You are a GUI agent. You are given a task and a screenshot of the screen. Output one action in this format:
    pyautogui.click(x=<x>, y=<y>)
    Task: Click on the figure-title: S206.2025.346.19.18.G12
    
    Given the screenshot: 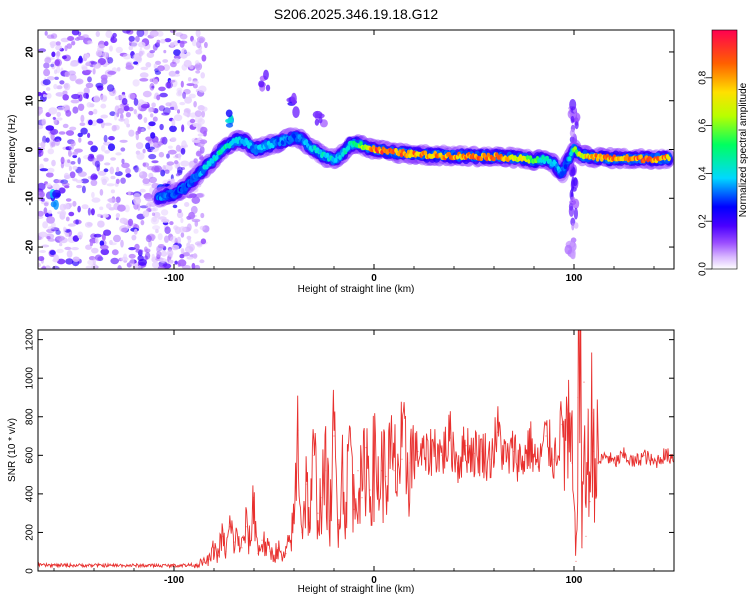 What is the action you would take?
    pyautogui.click(x=356, y=14)
    